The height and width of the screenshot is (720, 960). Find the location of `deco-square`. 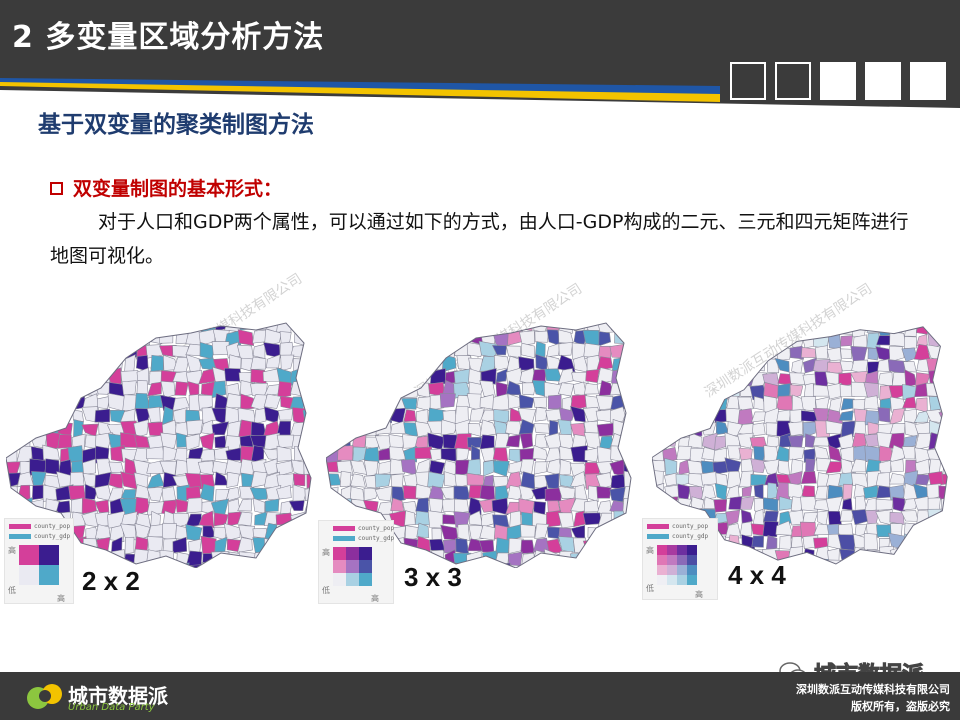

deco-square is located at coordinates (793, 81).